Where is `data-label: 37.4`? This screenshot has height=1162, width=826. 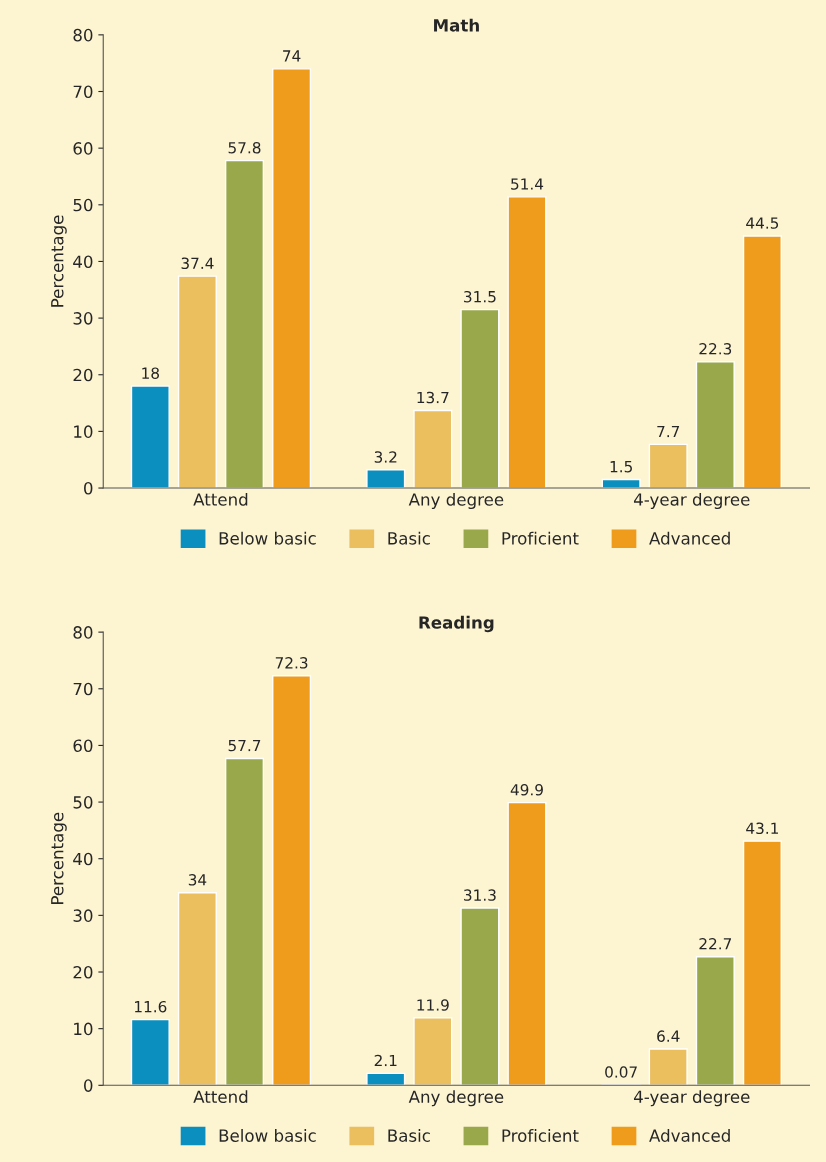
data-label: 37.4 is located at coordinates (197, 263).